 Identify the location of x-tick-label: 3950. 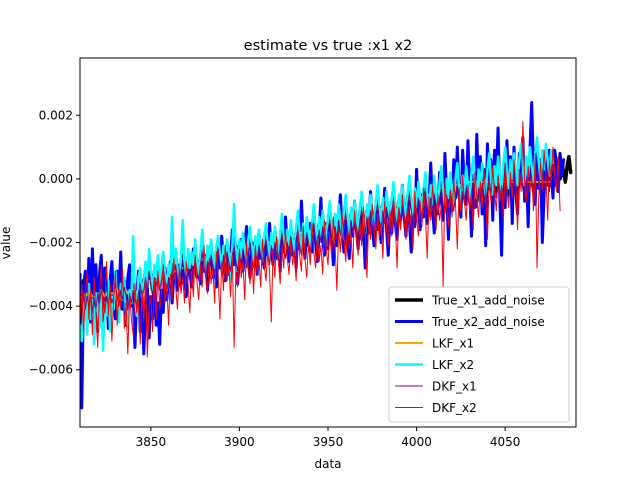
(328, 442).